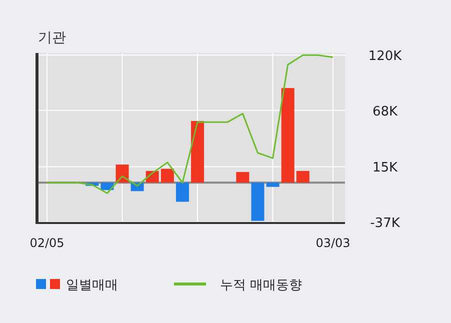  I want to click on y-tick-label: 68K, so click(385, 112).